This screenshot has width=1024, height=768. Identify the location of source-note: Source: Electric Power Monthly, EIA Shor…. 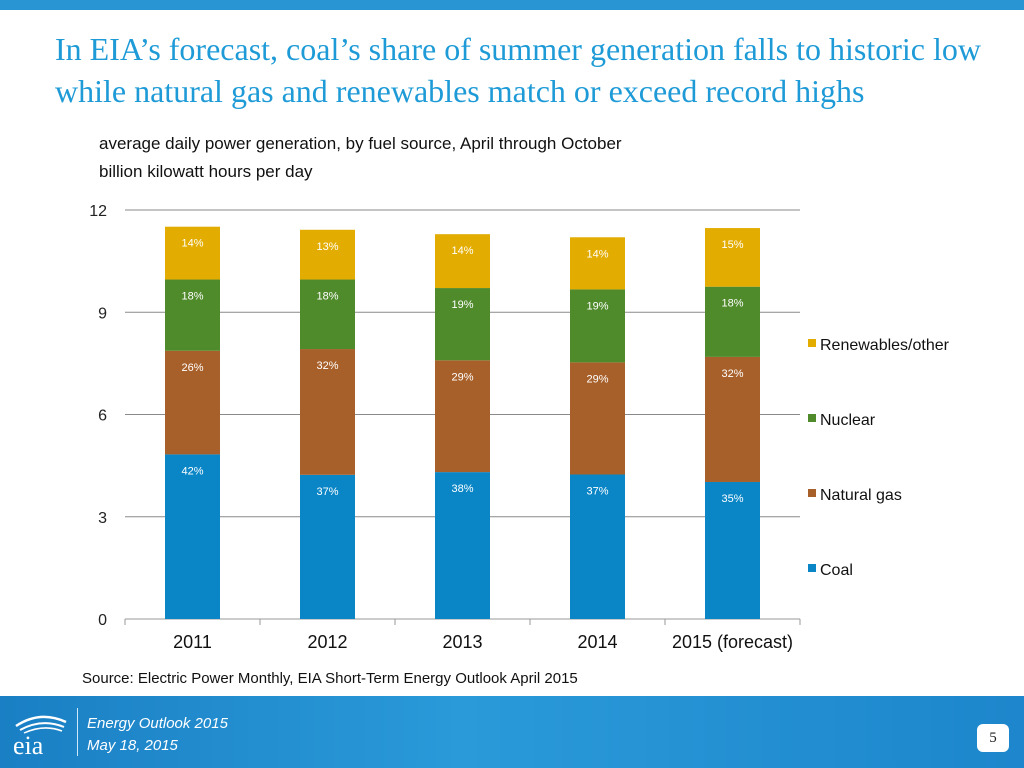
(330, 678).